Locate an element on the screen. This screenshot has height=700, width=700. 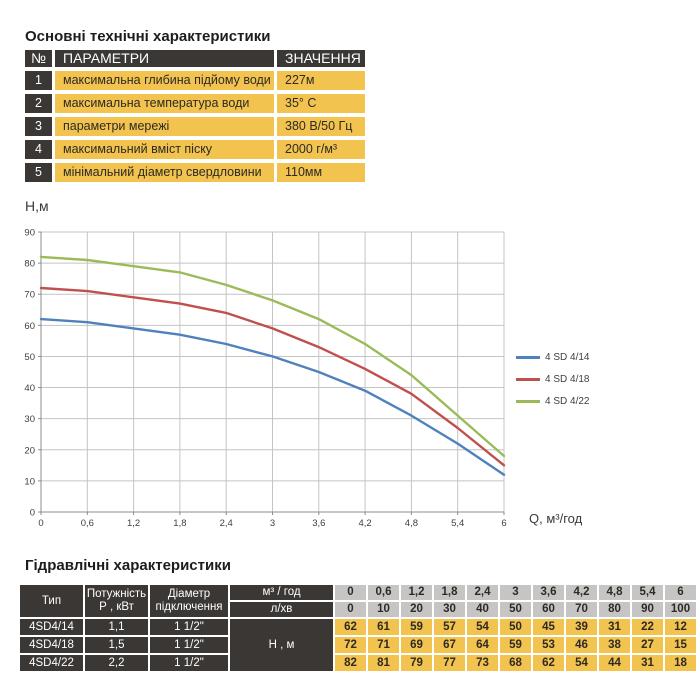
hydro-flow-lmin-value: 70 is located at coordinates (581, 609).